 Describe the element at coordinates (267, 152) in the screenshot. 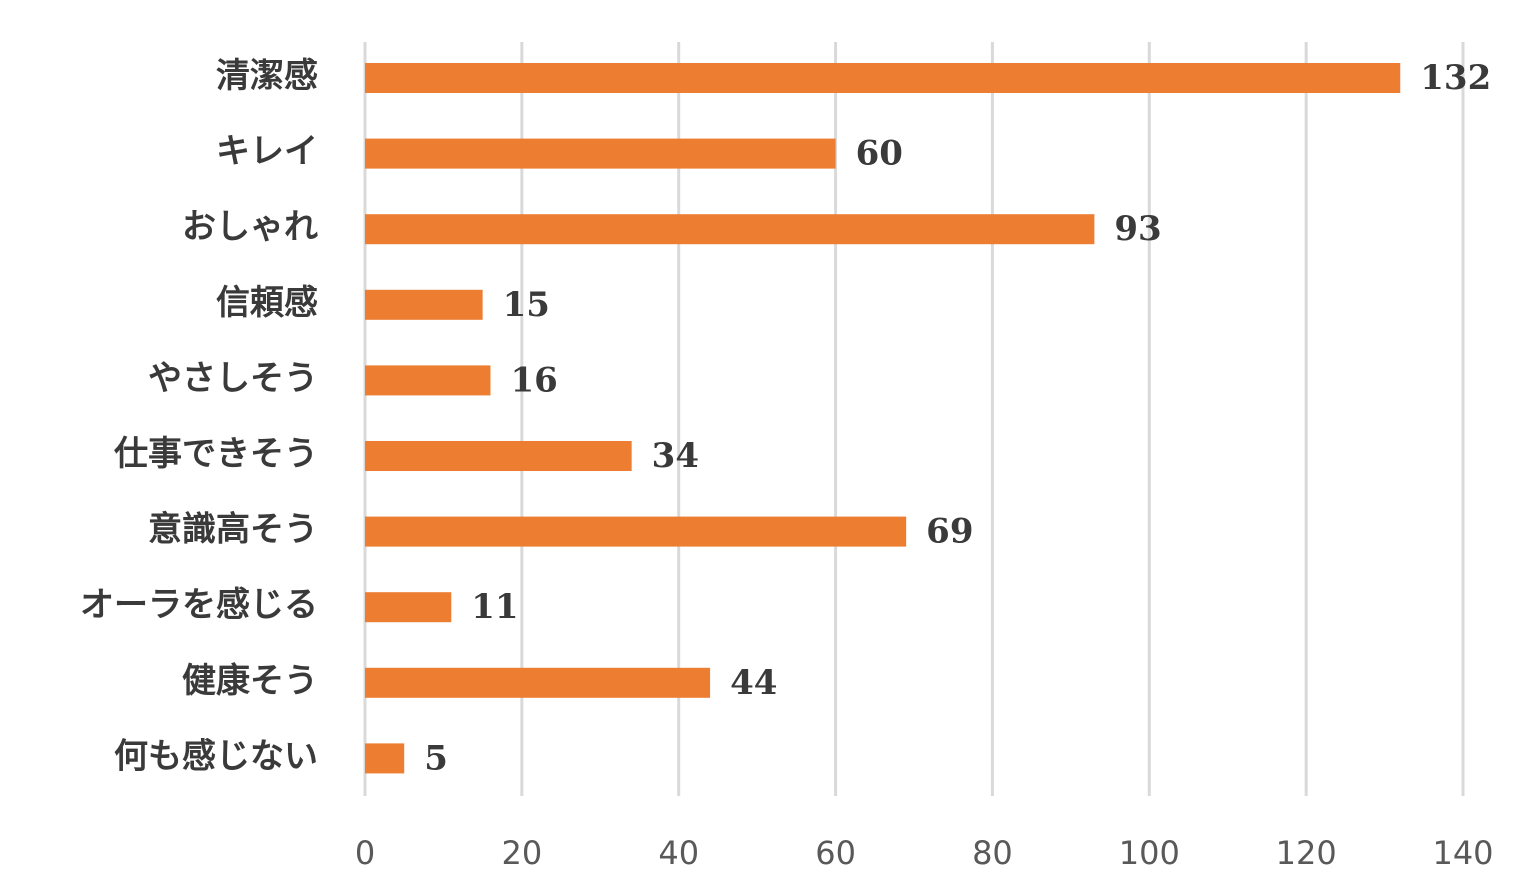

I see `category-label: キレイ` at that location.